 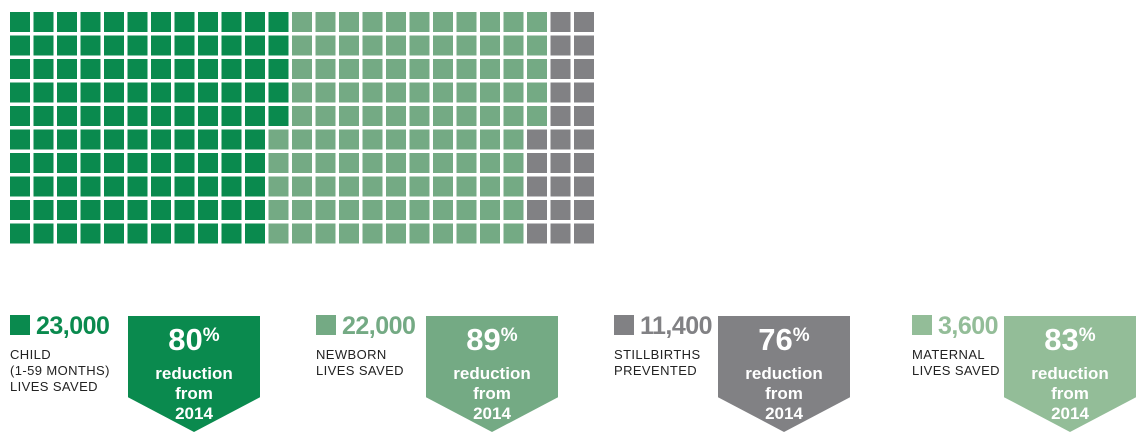 I want to click on child-label-line: CHILD, so click(x=31, y=354).